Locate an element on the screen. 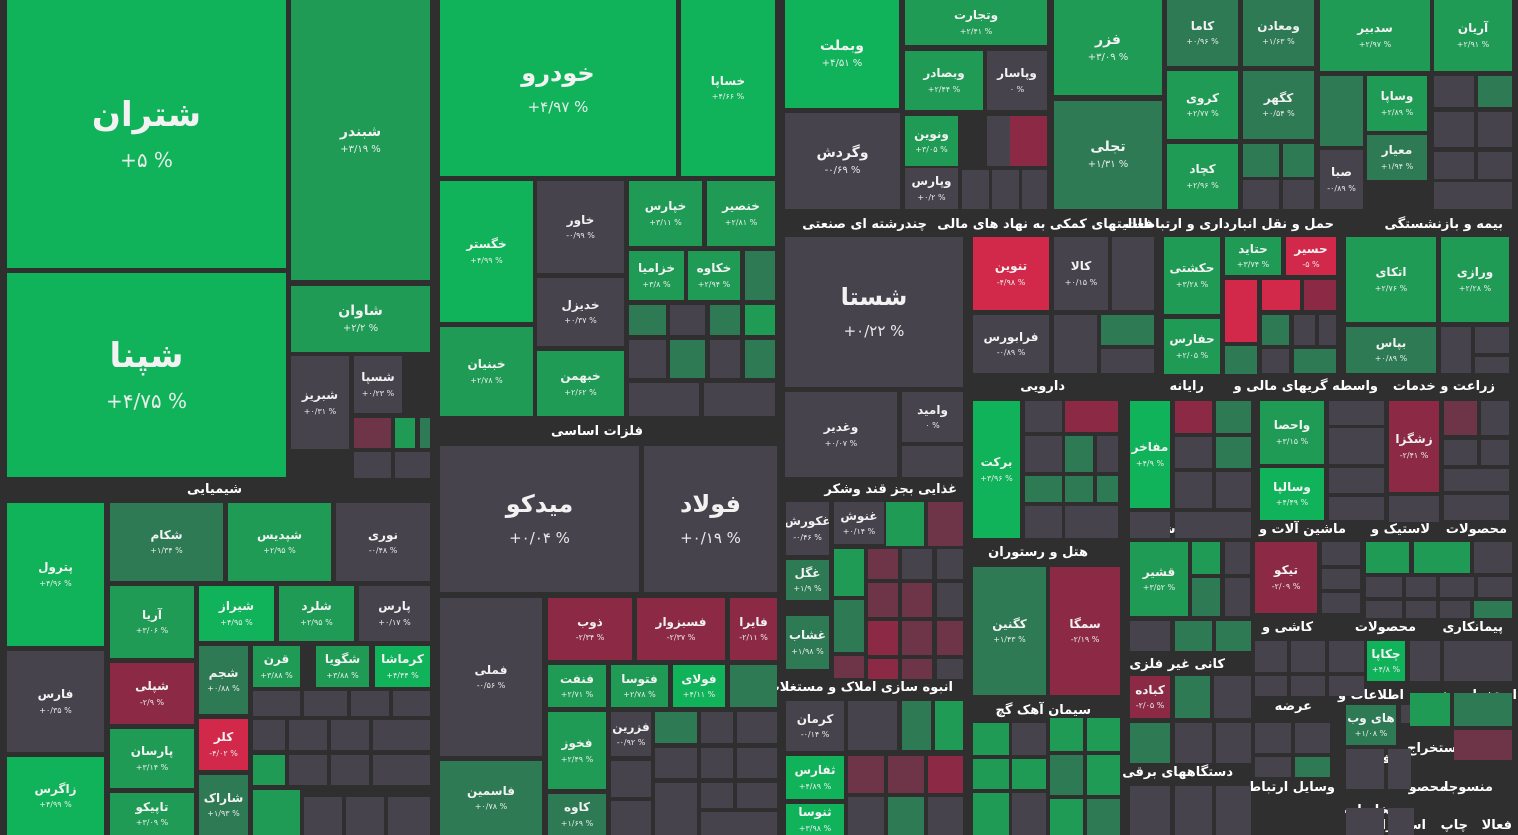 This screenshot has width=1518, height=835. ticker-tile: کاما +۰/۹۶ % is located at coordinates (1202, 33).